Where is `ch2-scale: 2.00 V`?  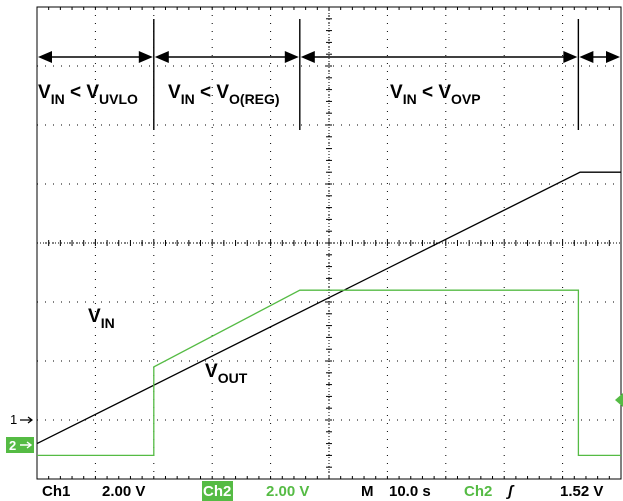 ch2-scale: 2.00 V is located at coordinates (287, 491).